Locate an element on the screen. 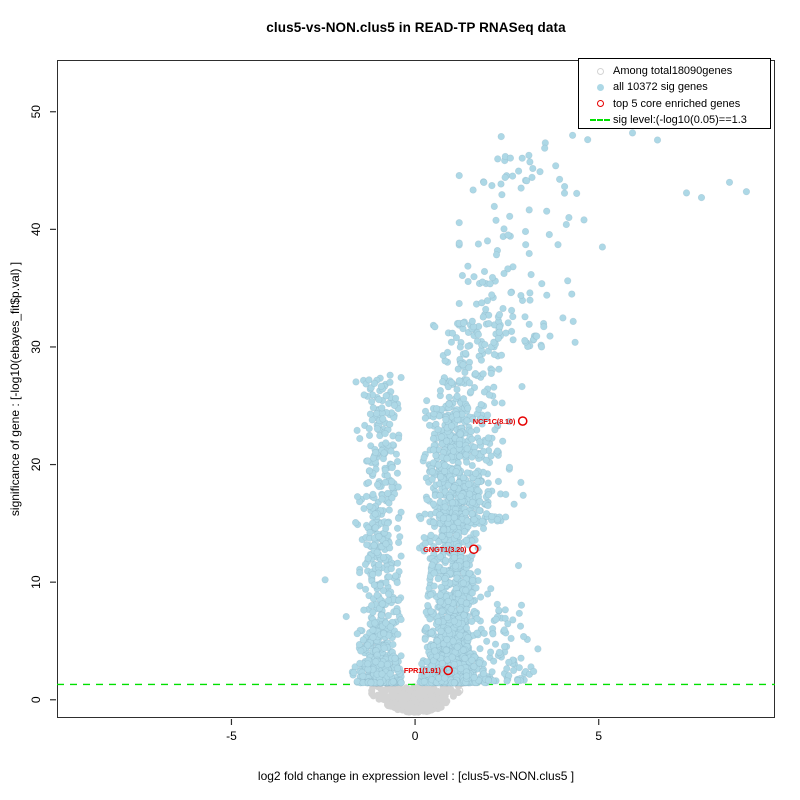  x-axis-ticks is located at coordinates (415, 722).